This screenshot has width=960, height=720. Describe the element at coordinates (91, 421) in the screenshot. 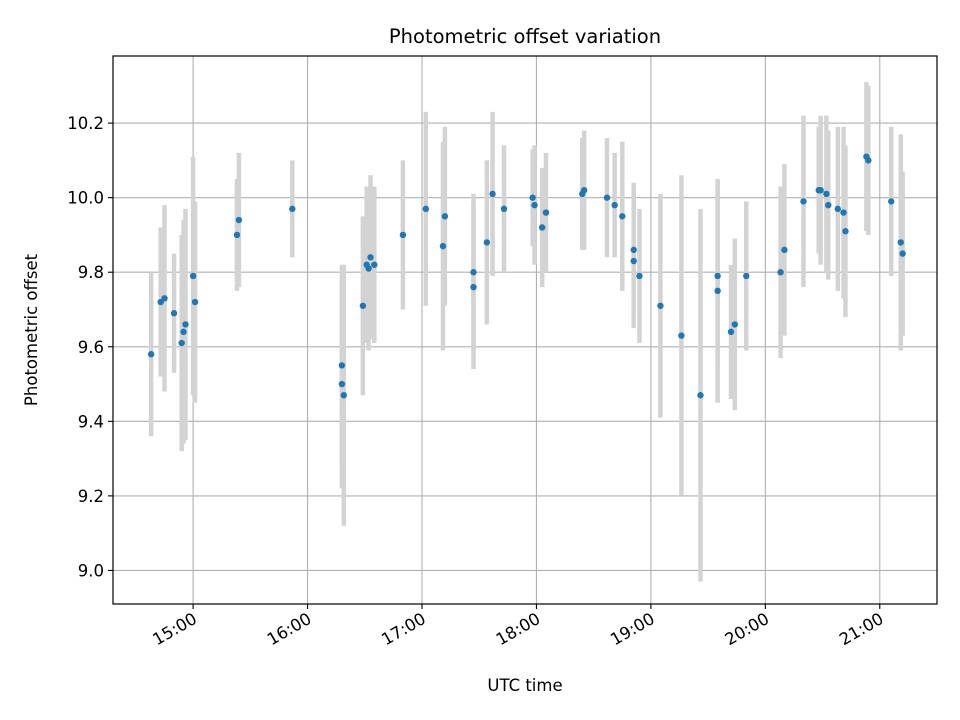

I see `y-tick-label: 9.4` at that location.